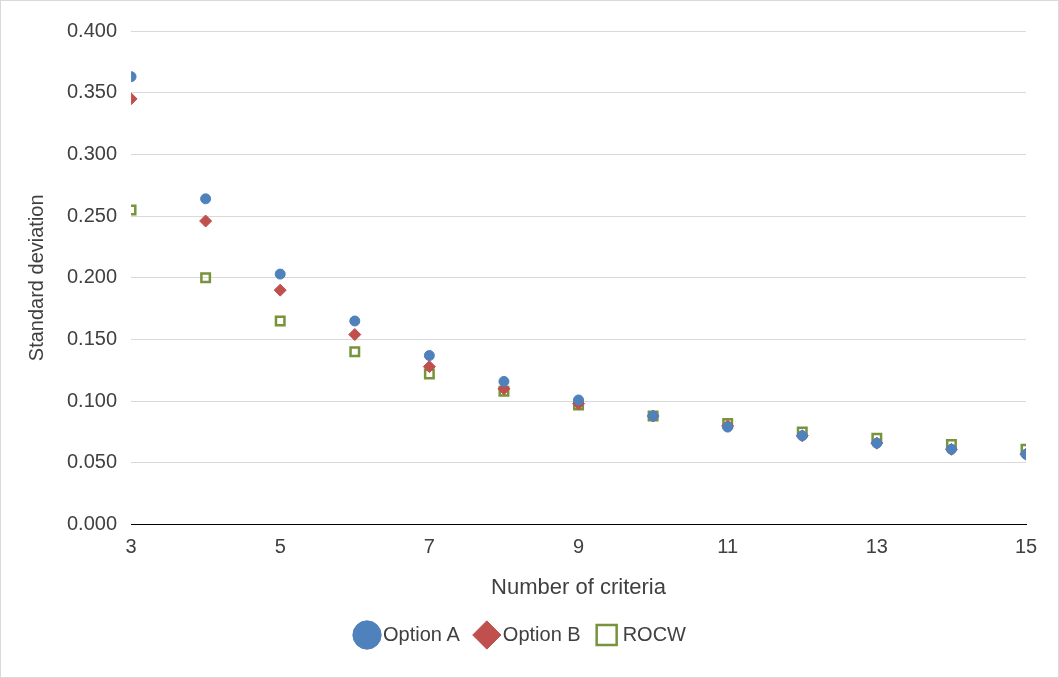  What do you see at coordinates (1026, 546) in the screenshot?
I see `x-tick-label: 15` at bounding box center [1026, 546].